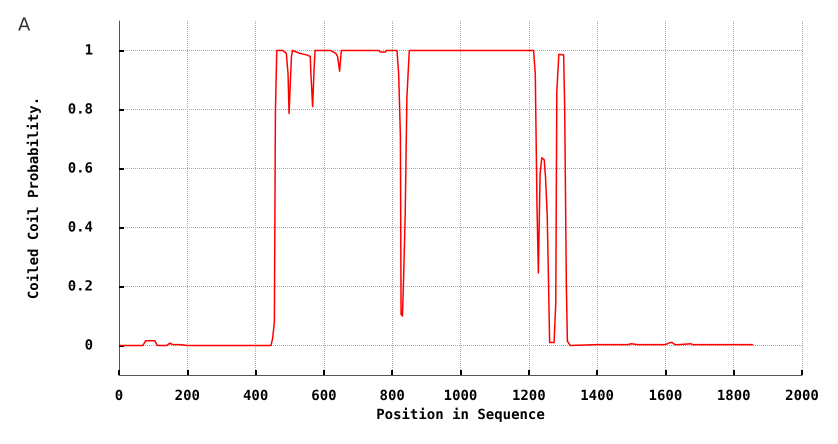  Describe the element at coordinates (529, 396) in the screenshot. I see `x-tick-label: 1200` at that location.